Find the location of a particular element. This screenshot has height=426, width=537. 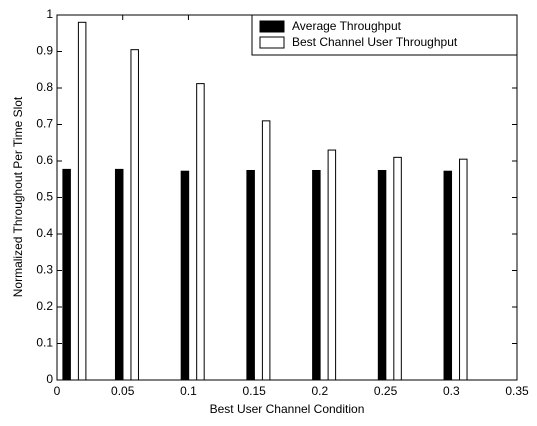

x-tick-label: 0.2 is located at coordinates (320, 391).